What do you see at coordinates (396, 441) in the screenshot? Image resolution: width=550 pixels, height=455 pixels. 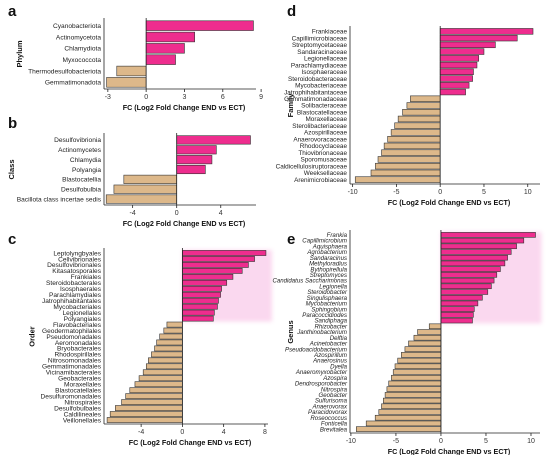 I see `x-tick-label: -5` at bounding box center [396, 441].